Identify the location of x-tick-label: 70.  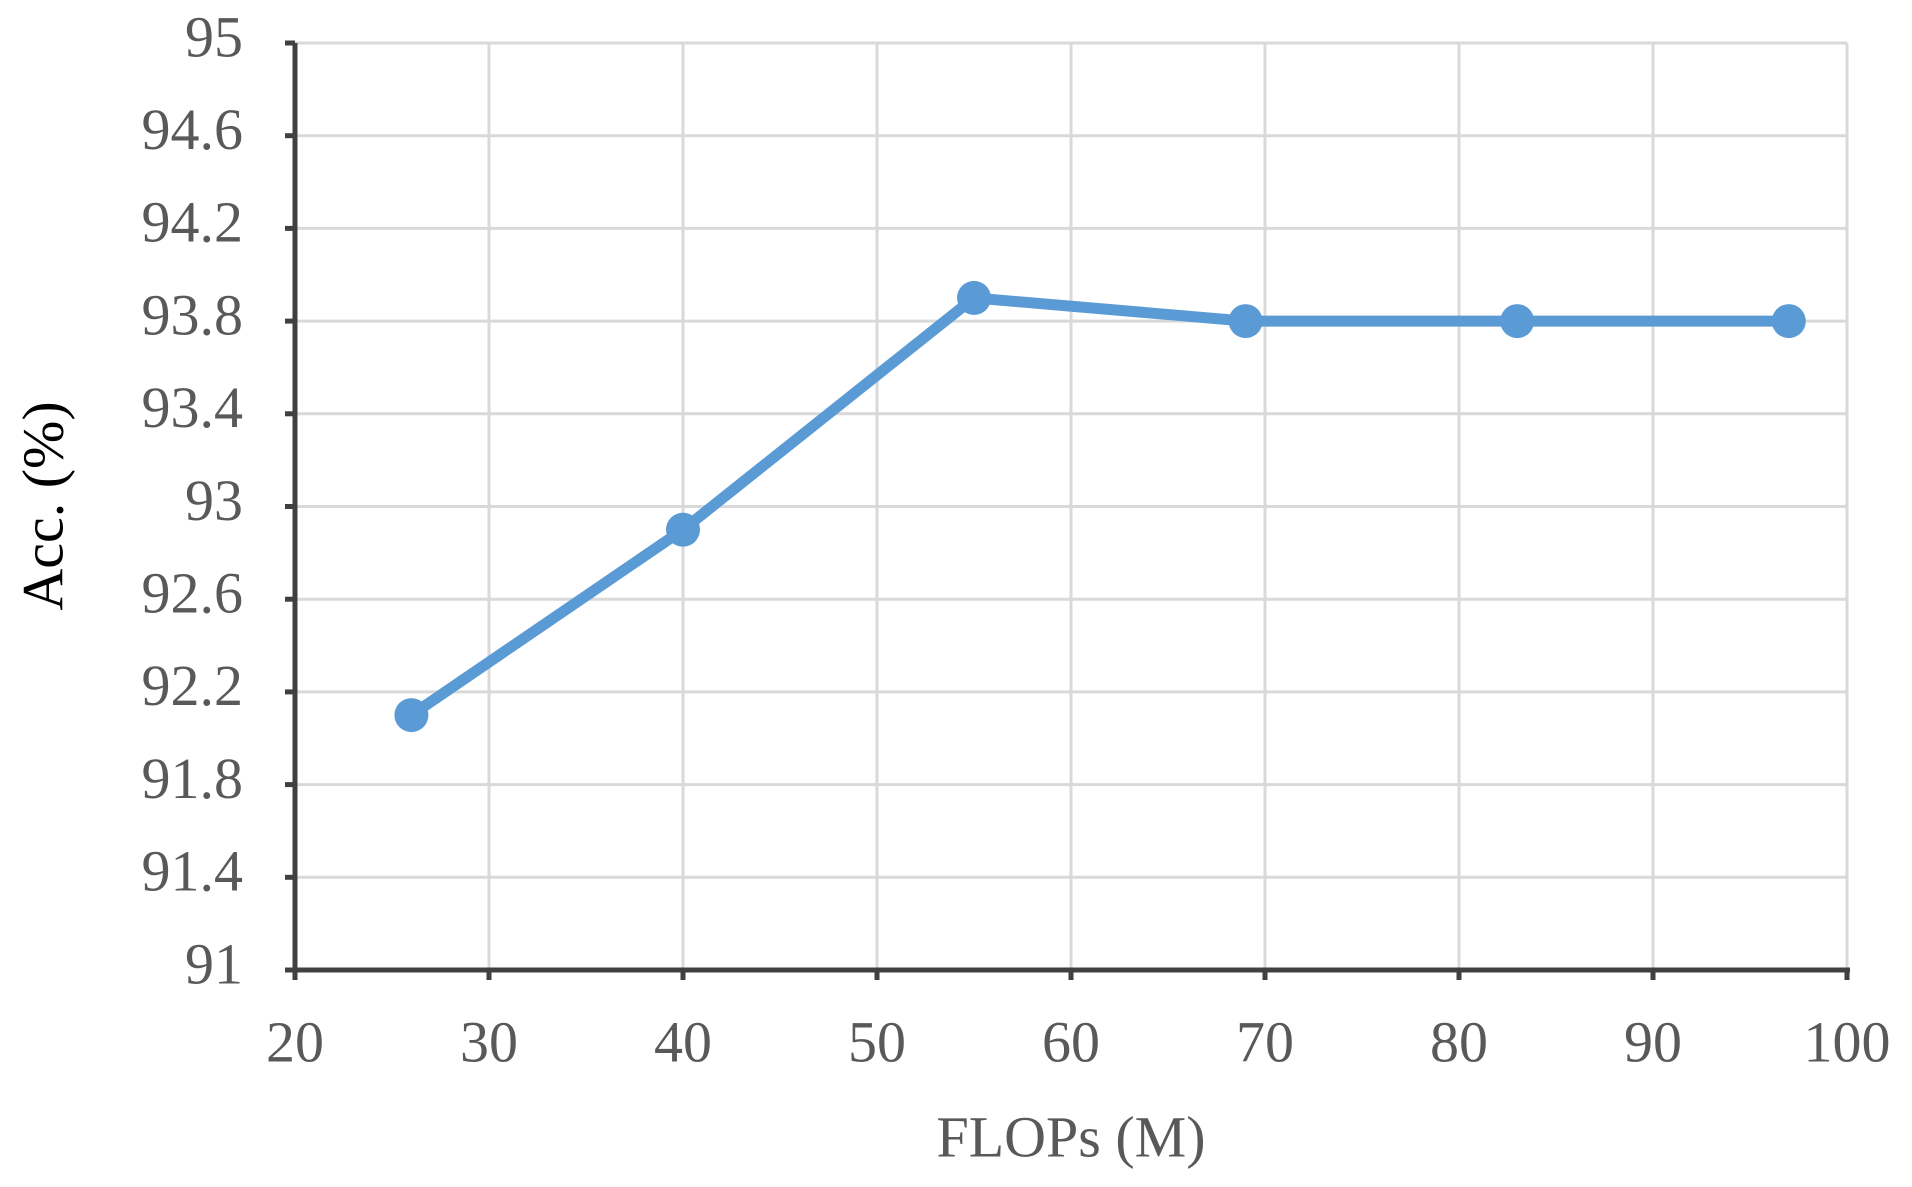
(1265, 1041).